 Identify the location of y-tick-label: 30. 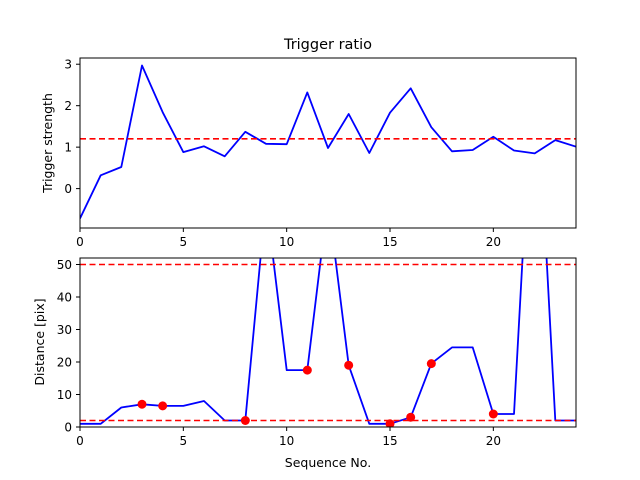
(64, 330).